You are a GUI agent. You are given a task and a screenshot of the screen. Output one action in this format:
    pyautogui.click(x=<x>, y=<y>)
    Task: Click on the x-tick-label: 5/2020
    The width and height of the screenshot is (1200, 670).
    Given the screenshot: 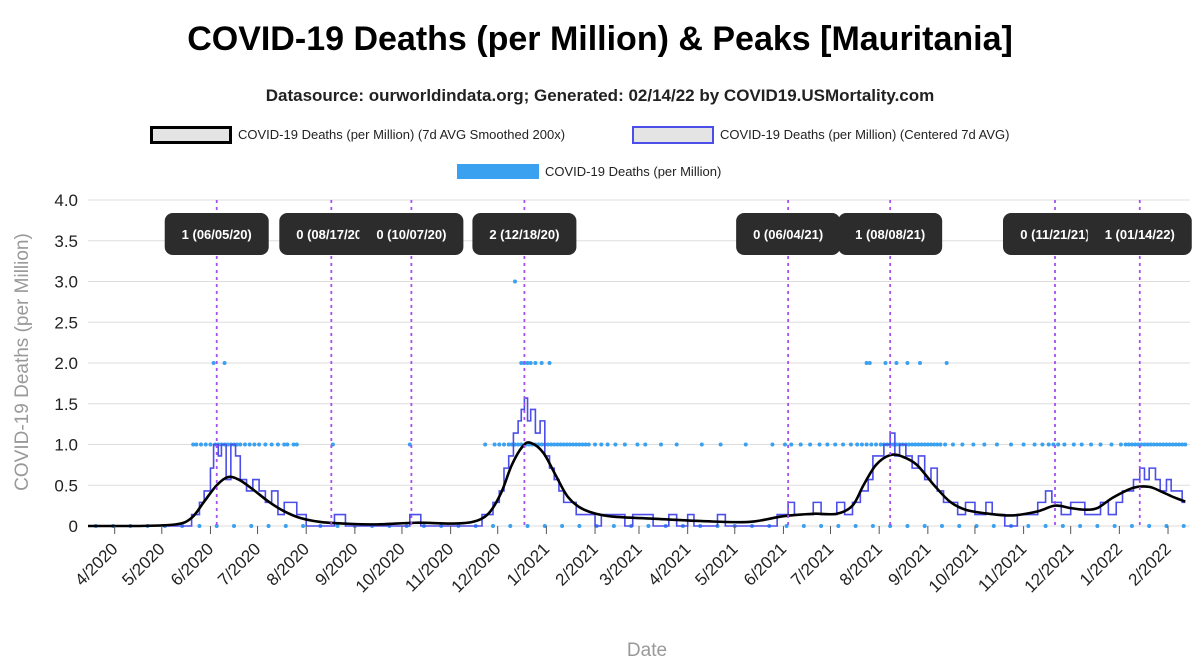 What is the action you would take?
    pyautogui.click(x=143, y=564)
    